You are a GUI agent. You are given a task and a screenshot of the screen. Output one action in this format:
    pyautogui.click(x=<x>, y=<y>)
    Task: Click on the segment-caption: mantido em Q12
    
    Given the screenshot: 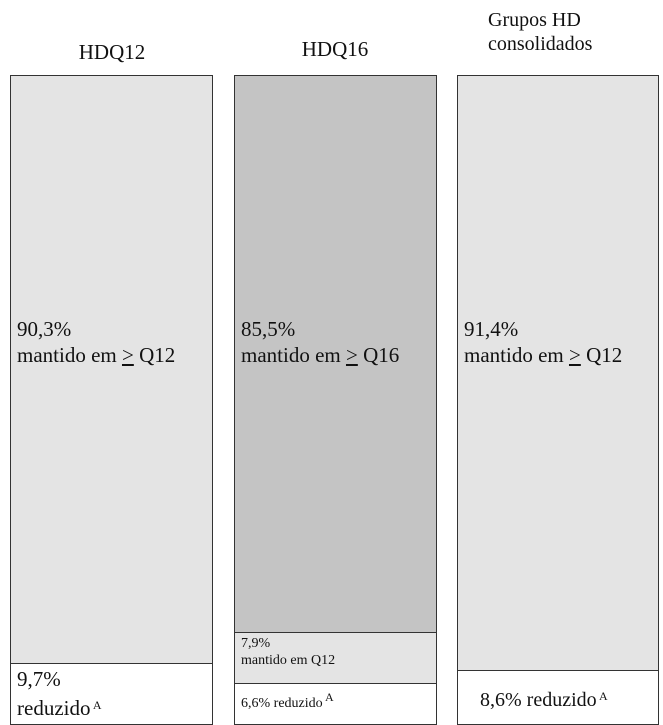 What is the action you would take?
    pyautogui.click(x=288, y=660)
    